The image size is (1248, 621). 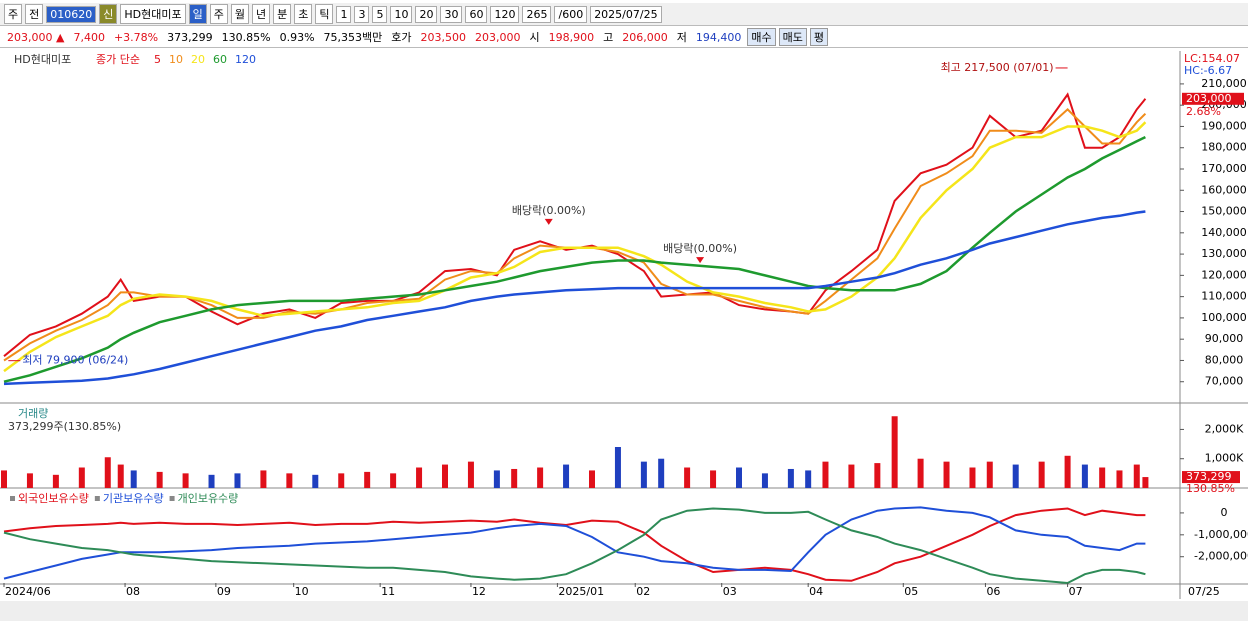 I want to click on y-tick-label: 190,000, so click(x=1224, y=125).